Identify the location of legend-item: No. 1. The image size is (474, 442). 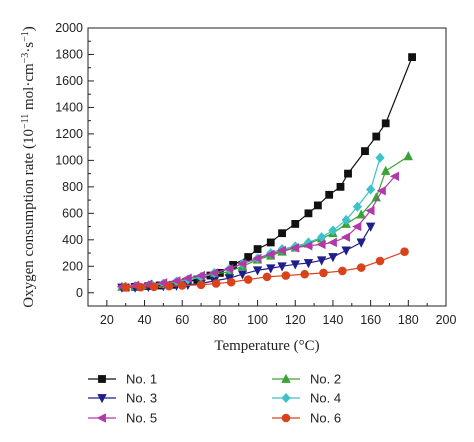
(122, 379).